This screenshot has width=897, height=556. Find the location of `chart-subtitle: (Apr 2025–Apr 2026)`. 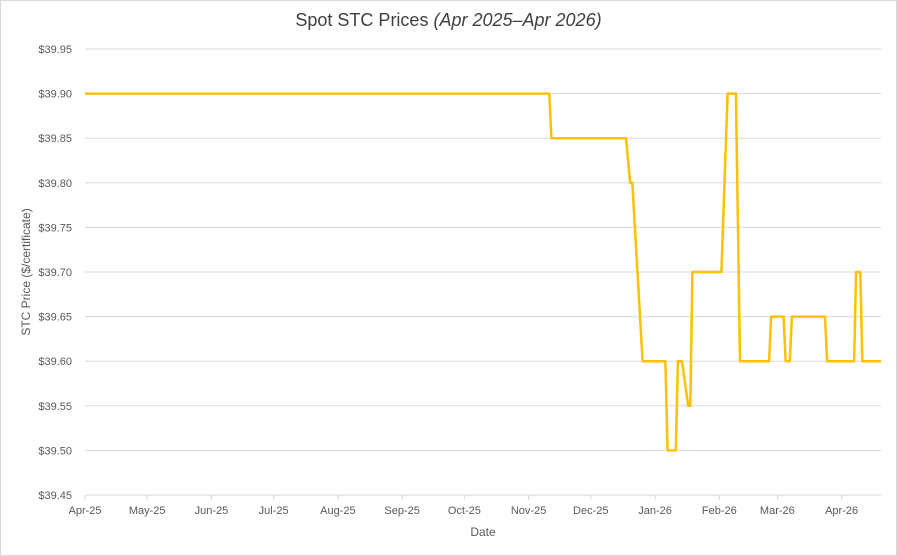

chart-subtitle: (Apr 2025–Apr 2026) is located at coordinates (517, 20).